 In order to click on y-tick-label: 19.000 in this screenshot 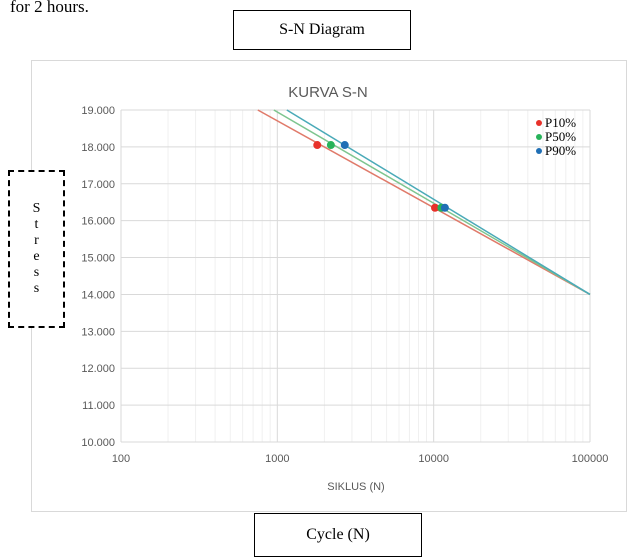, I will do `click(98, 111)`.